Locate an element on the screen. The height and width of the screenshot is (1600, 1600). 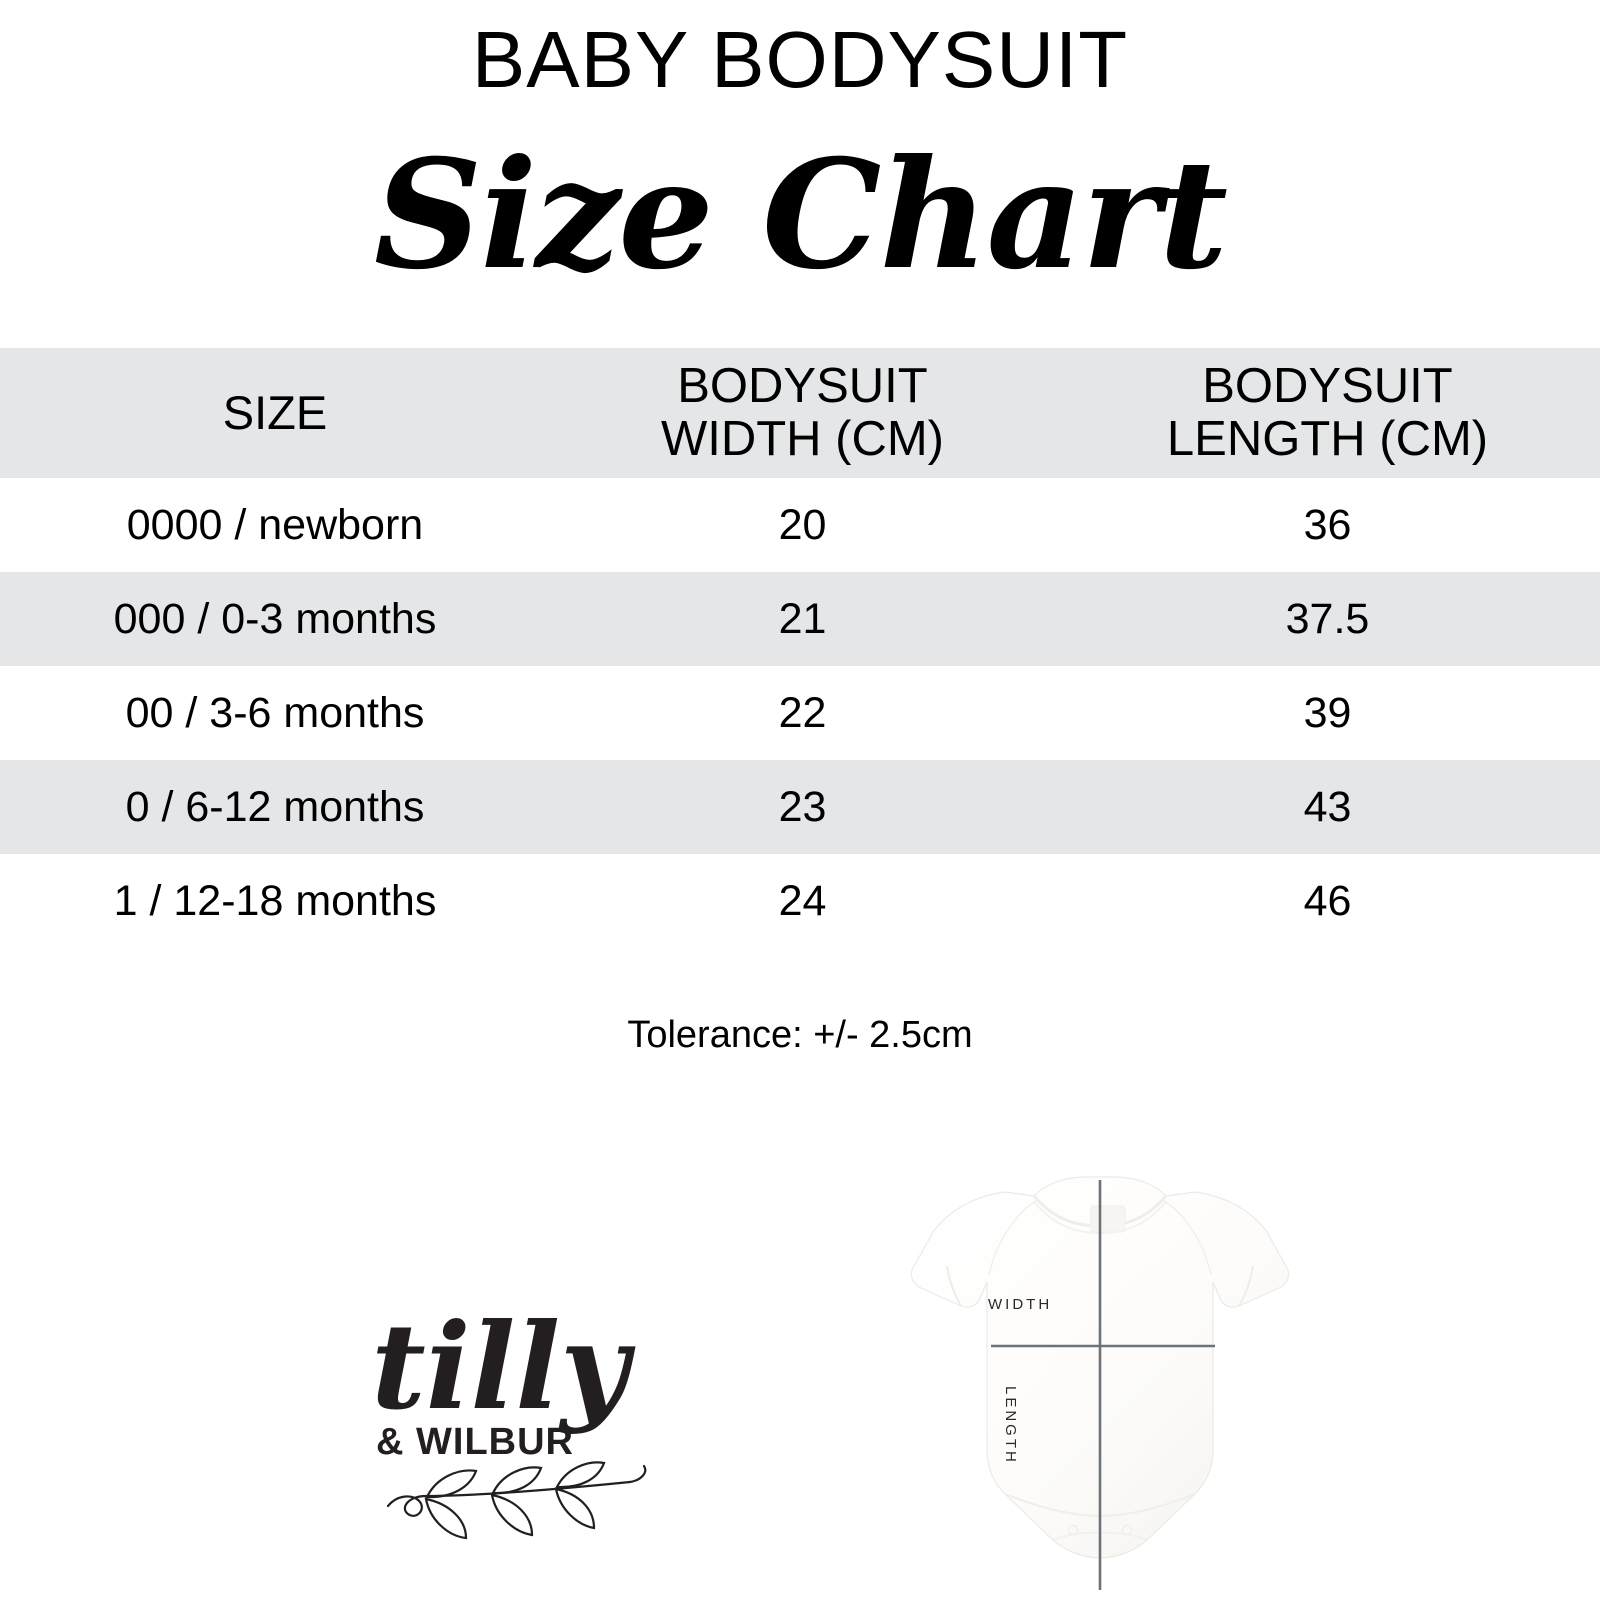
cell-width: 24 is located at coordinates (802, 900).